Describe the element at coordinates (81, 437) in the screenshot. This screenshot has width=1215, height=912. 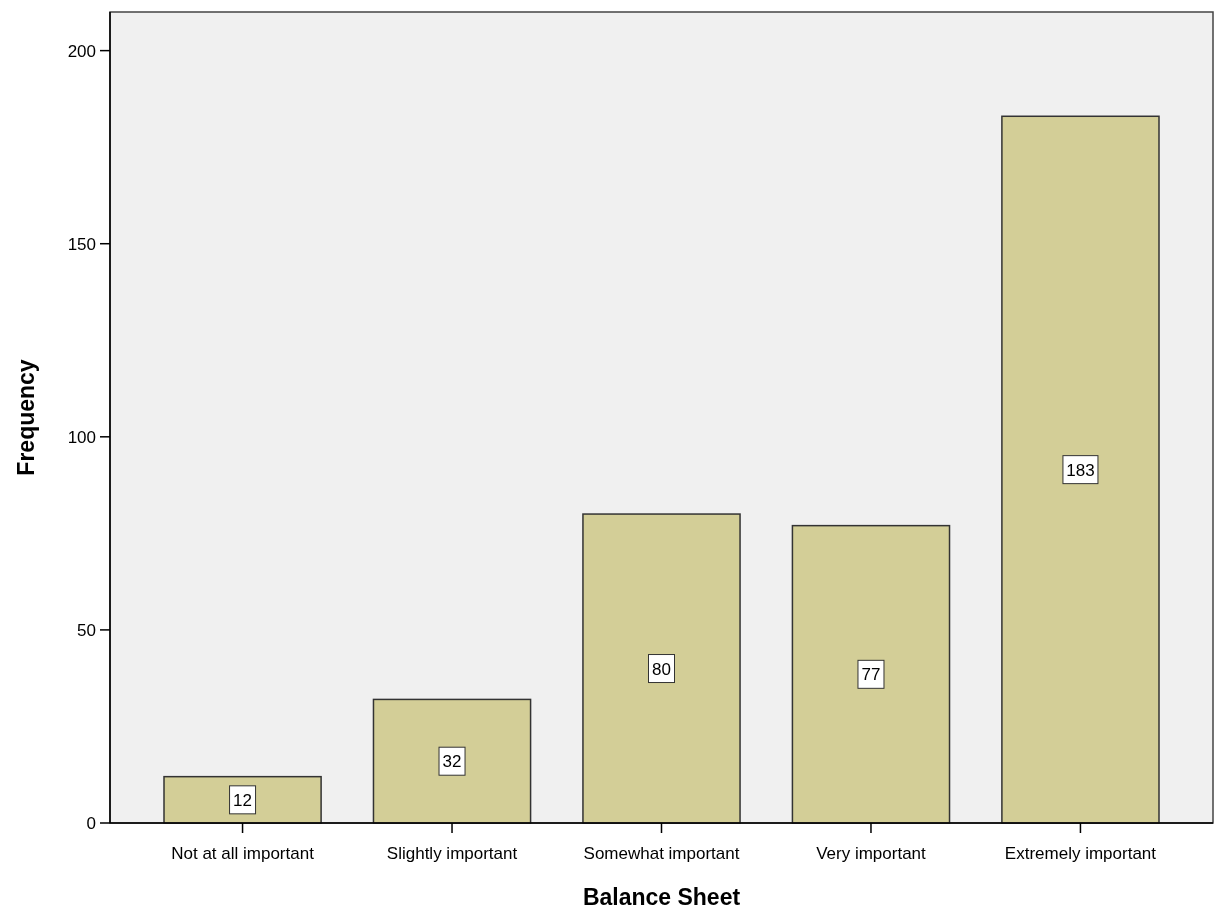
I see `y-tick-label: 100` at that location.